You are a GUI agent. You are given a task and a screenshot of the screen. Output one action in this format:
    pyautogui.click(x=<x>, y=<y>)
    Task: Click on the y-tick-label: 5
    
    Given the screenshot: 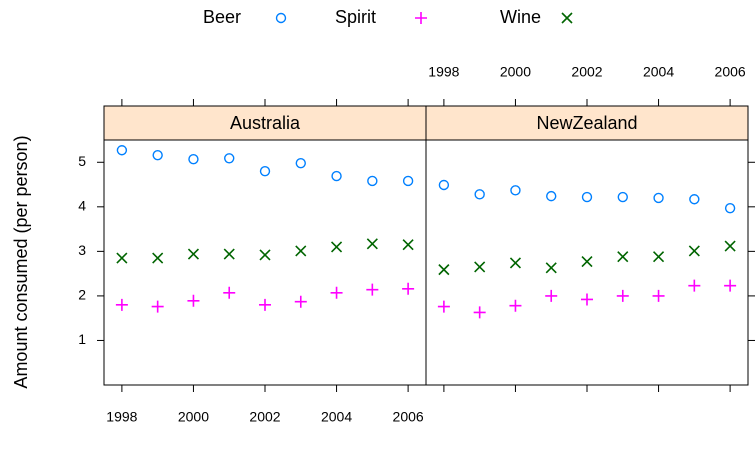 What is the action you would take?
    pyautogui.click(x=82, y=161)
    